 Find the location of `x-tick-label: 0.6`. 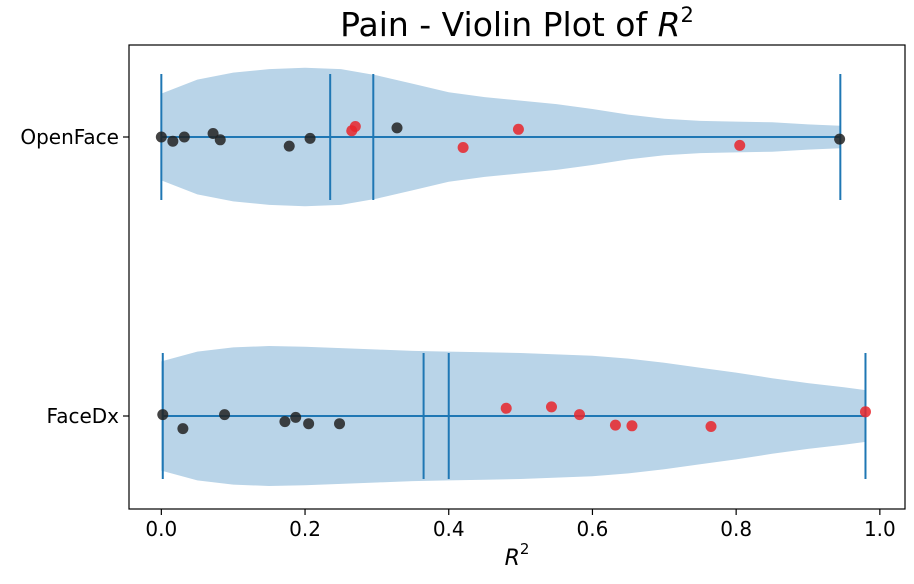

x-tick-label: 0.6 is located at coordinates (593, 529).